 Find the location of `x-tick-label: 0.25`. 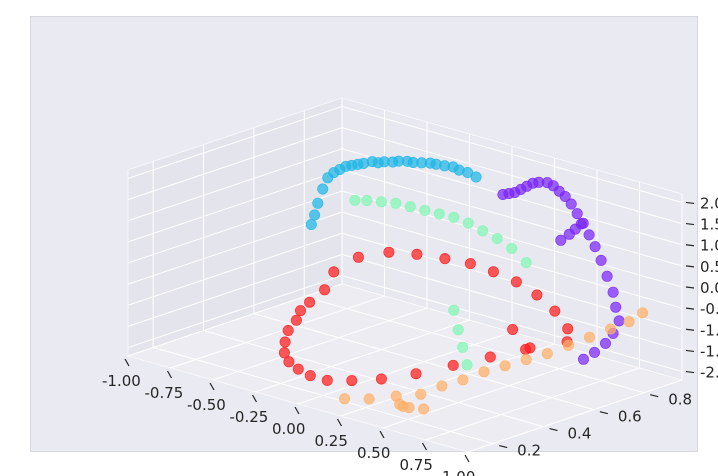

x-tick-label: 0.25 is located at coordinates (331, 441).